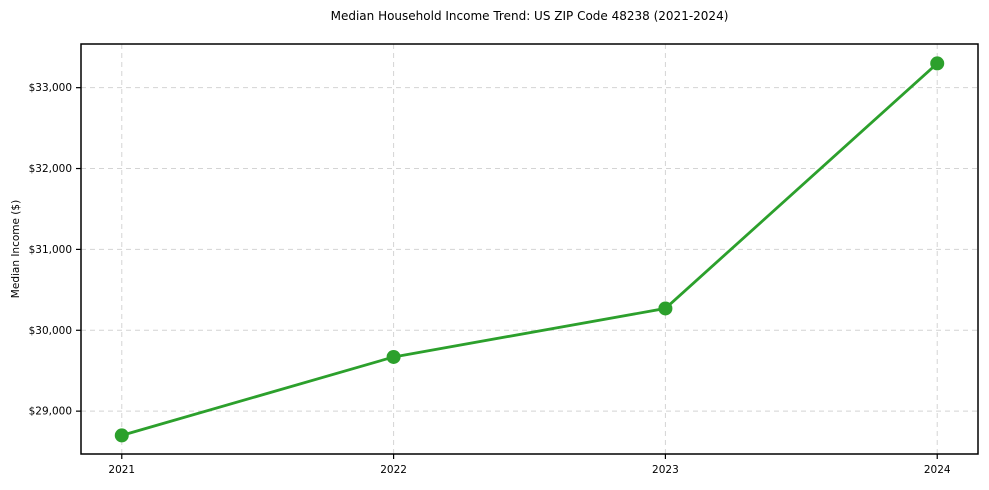 The image size is (989, 490). Describe the element at coordinates (937, 470) in the screenshot. I see `x-tick-label: 2024` at that location.